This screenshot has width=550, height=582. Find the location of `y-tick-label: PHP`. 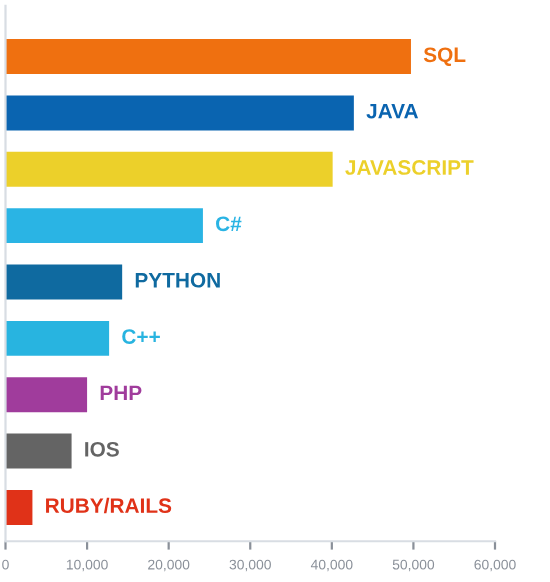

y-tick-label: PHP is located at coordinates (121, 393).